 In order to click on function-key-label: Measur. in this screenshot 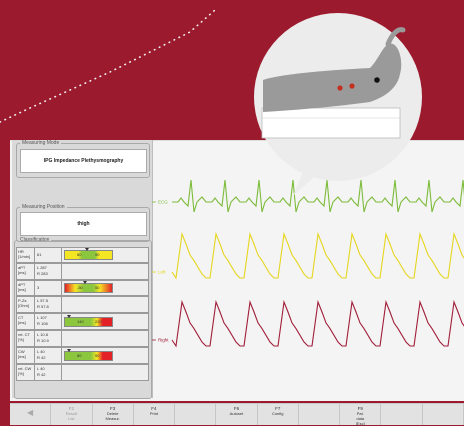, I will do `click(112, 418)`.